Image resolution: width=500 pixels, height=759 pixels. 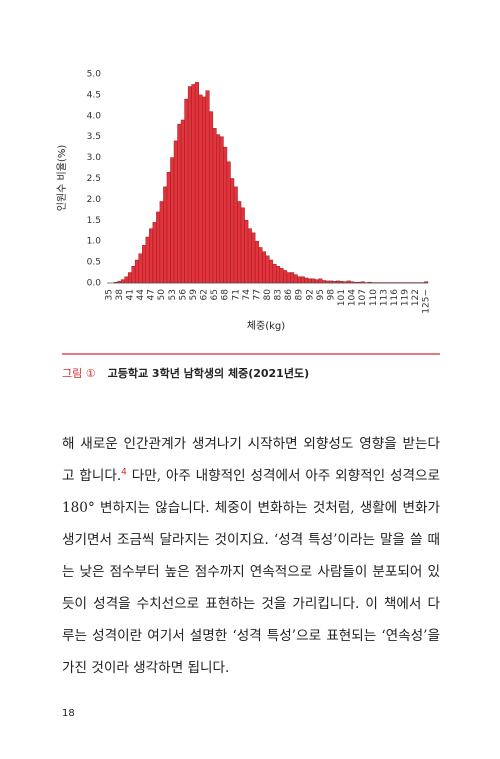 What do you see at coordinates (251, 540) in the screenshot?
I see `body-line: 생기면서 조금씩 달라지는 것이지요. ‘성격 특성’이라는 말을 쓸 때` at bounding box center [251, 540].